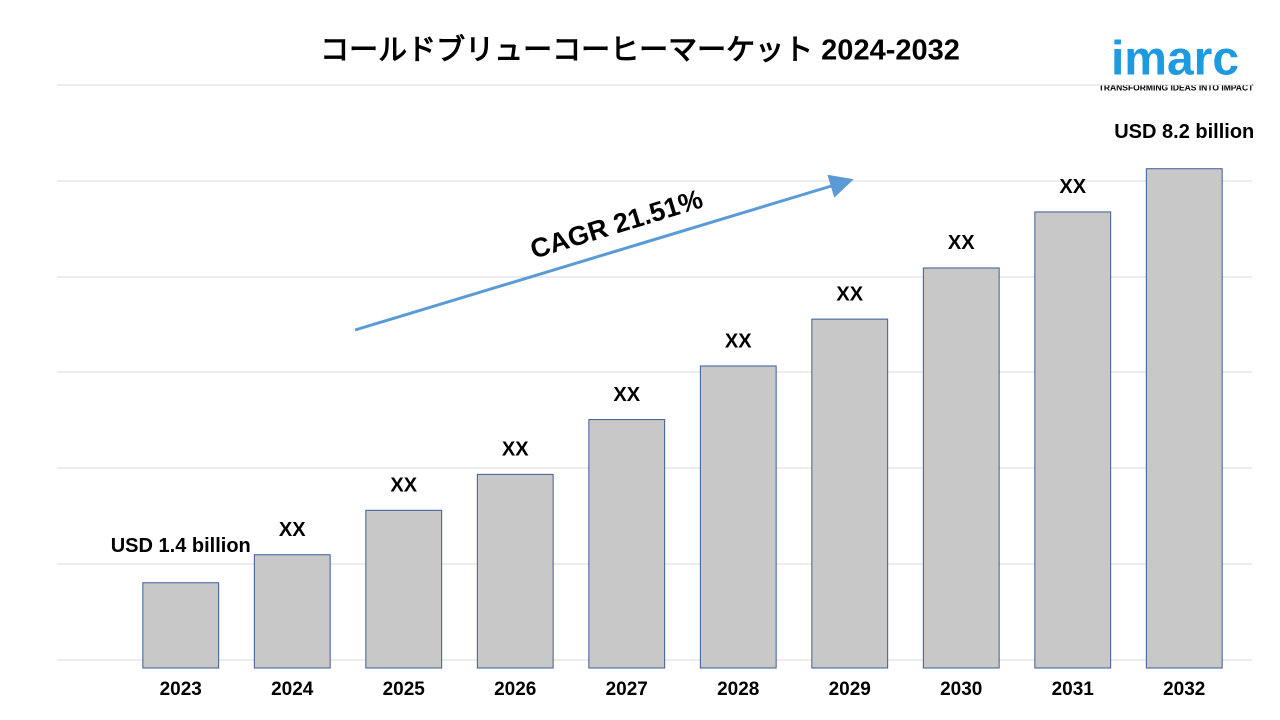  Describe the element at coordinates (604, 253) in the screenshot. I see `cagr-arrow` at that location.